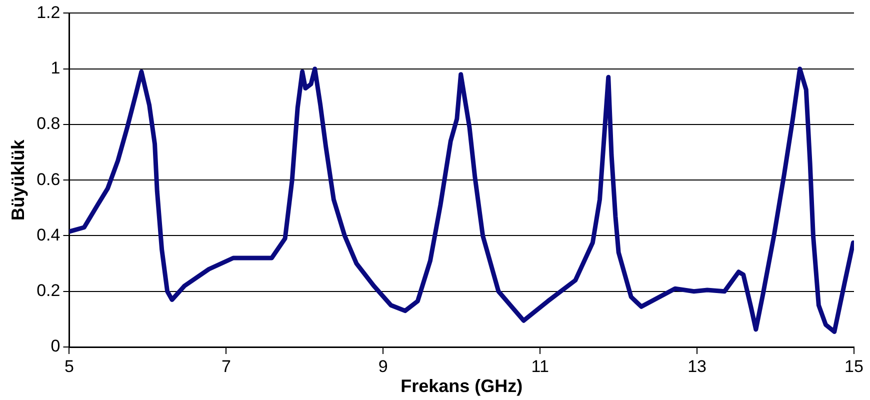 The height and width of the screenshot is (400, 870). What do you see at coordinates (48, 12) in the screenshot?
I see `y-tick-label: 1.2` at bounding box center [48, 12].